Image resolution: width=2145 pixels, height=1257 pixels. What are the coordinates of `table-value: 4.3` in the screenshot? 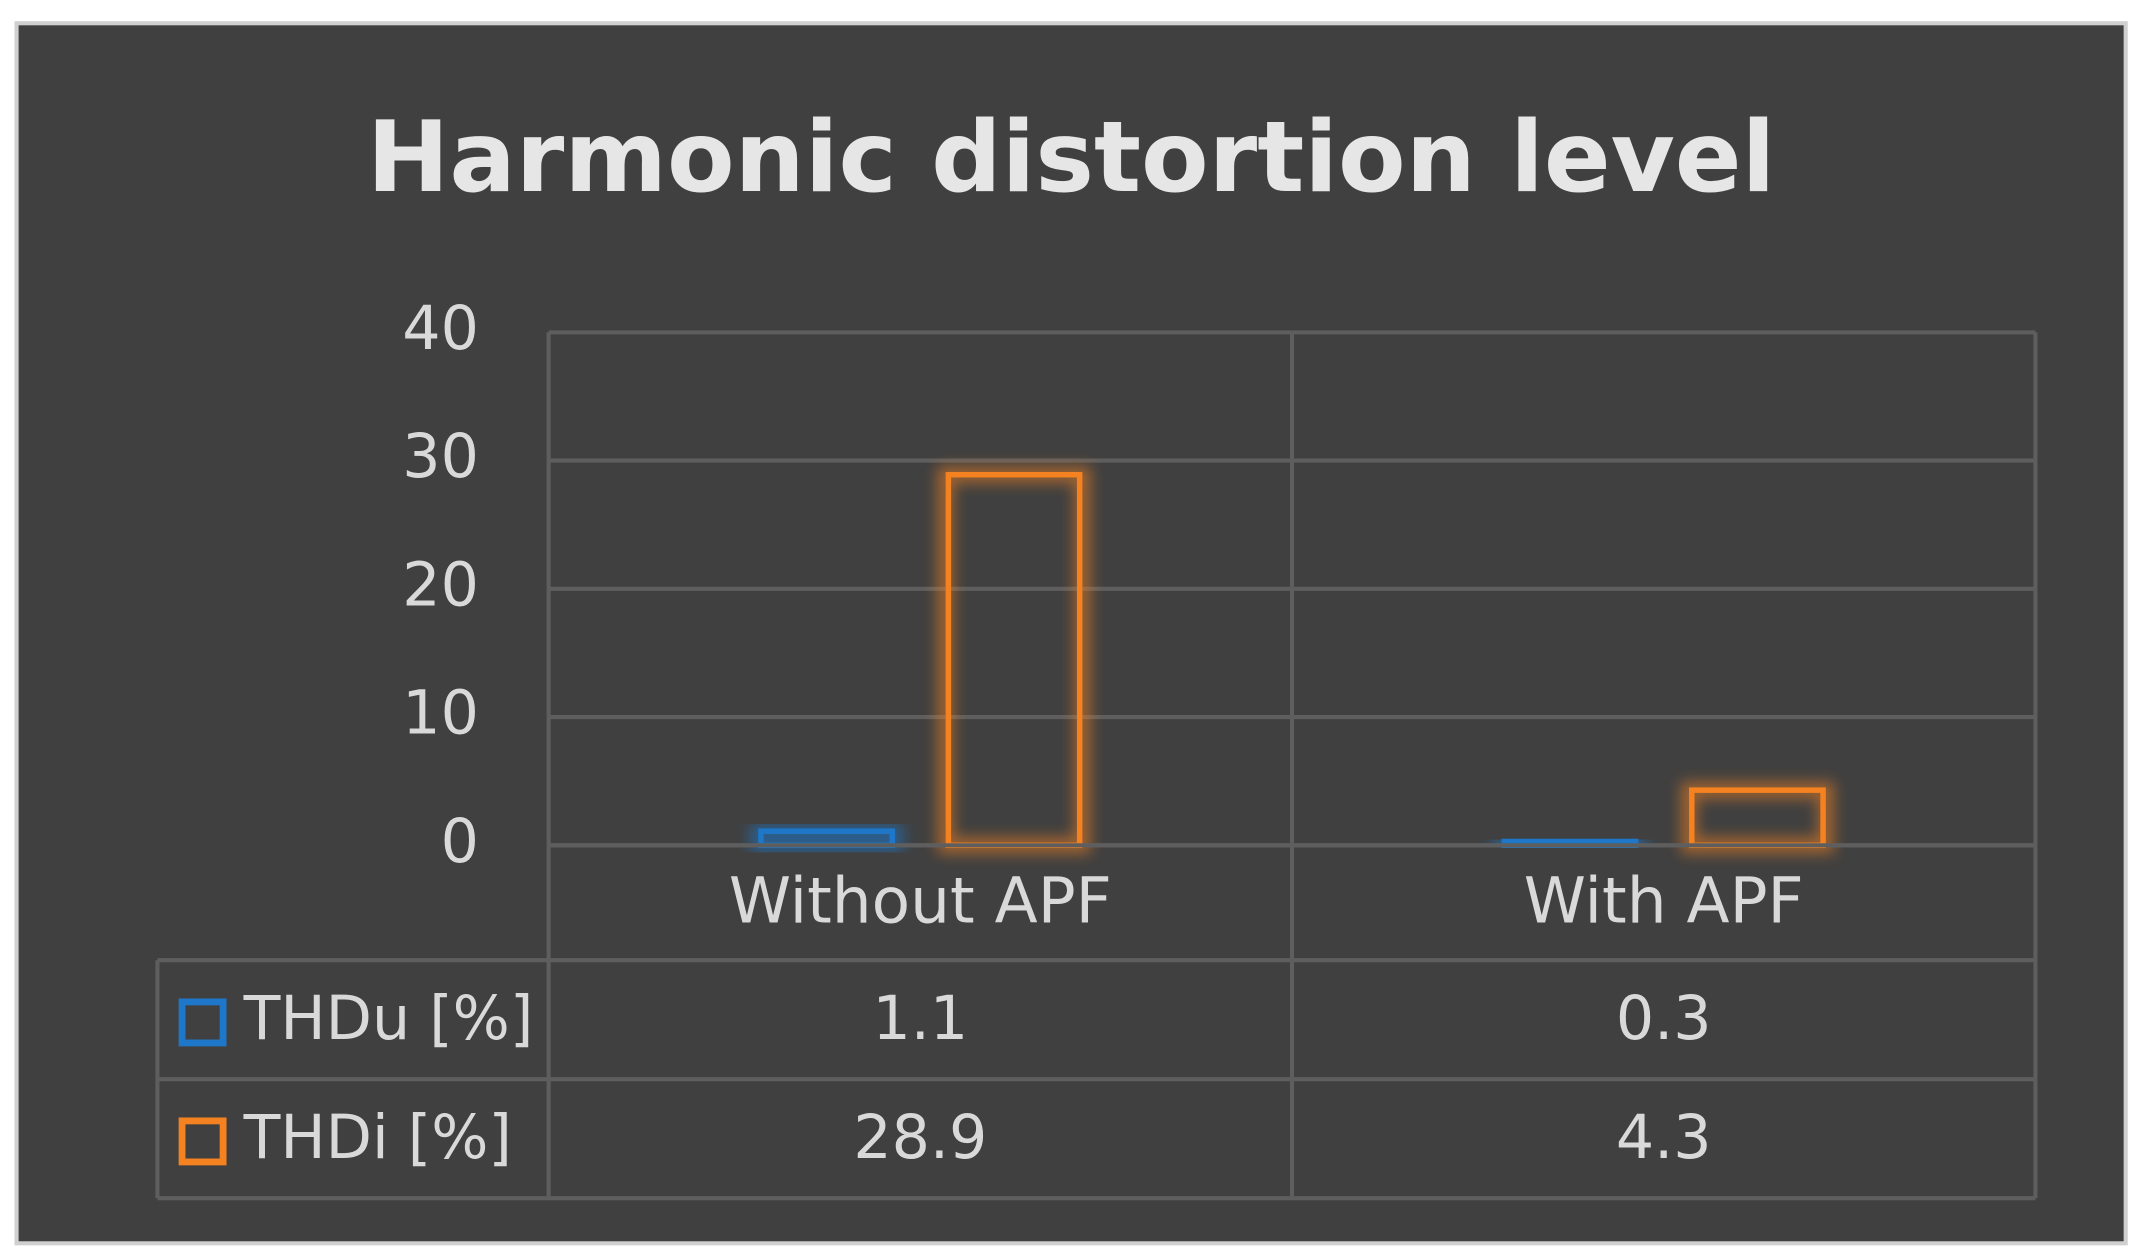 It's located at (1664, 1138).